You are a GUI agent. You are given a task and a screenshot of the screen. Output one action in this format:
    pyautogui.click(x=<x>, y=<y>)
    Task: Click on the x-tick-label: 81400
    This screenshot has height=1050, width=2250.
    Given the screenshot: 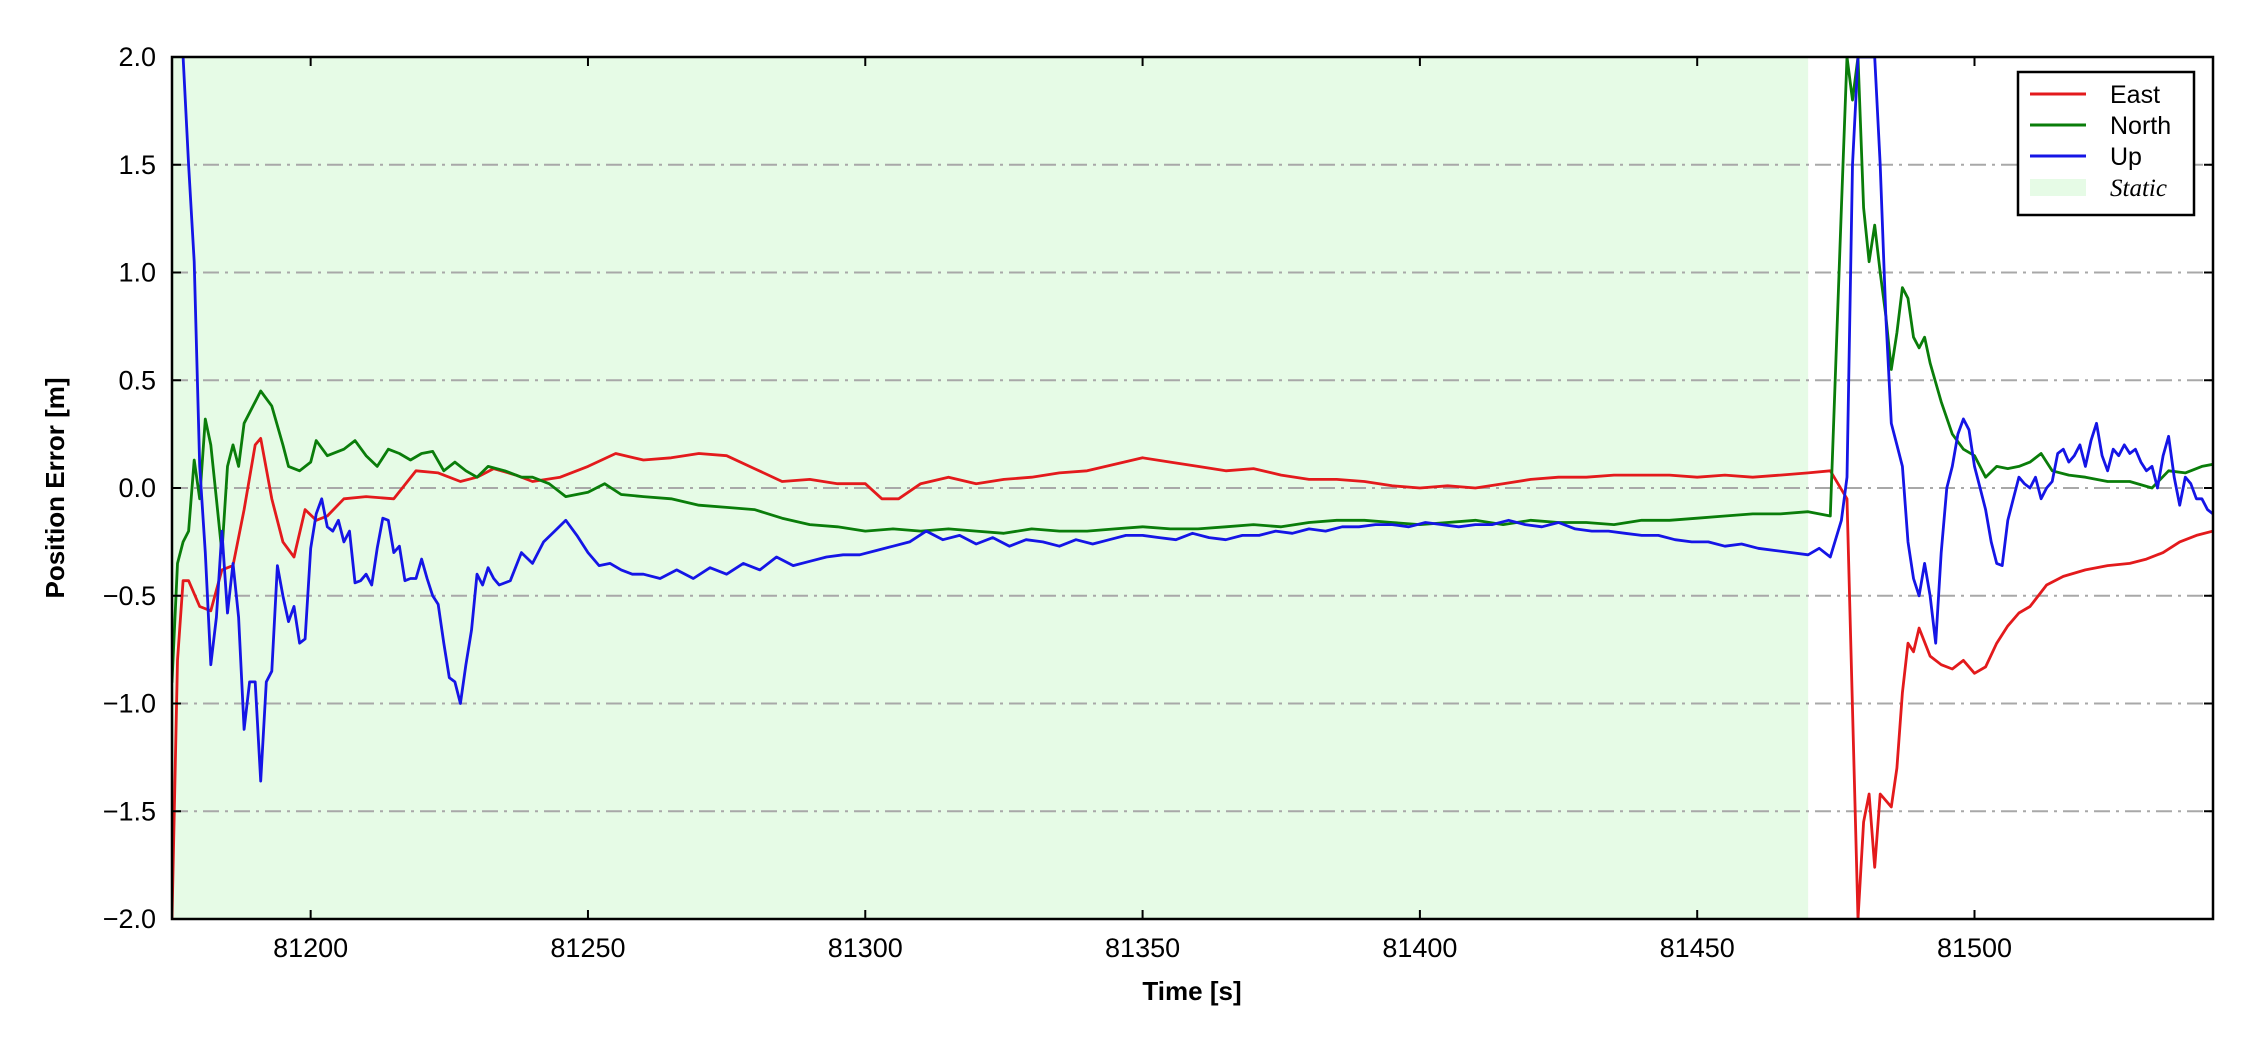 What is the action you would take?
    pyautogui.click(x=1419, y=948)
    